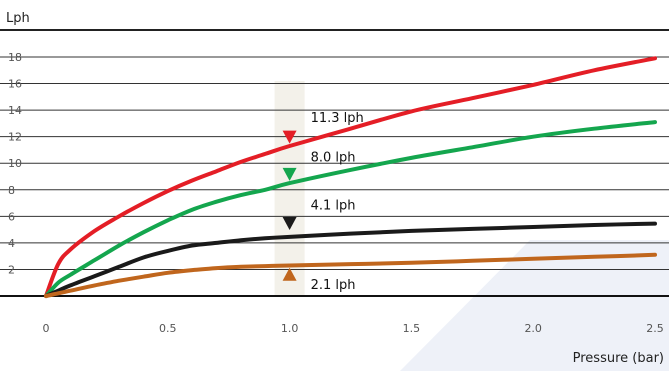 Image resolution: width=669 pixels, height=371 pixels. I want to click on x-axis-title: Pressure (bar), so click(618, 358).